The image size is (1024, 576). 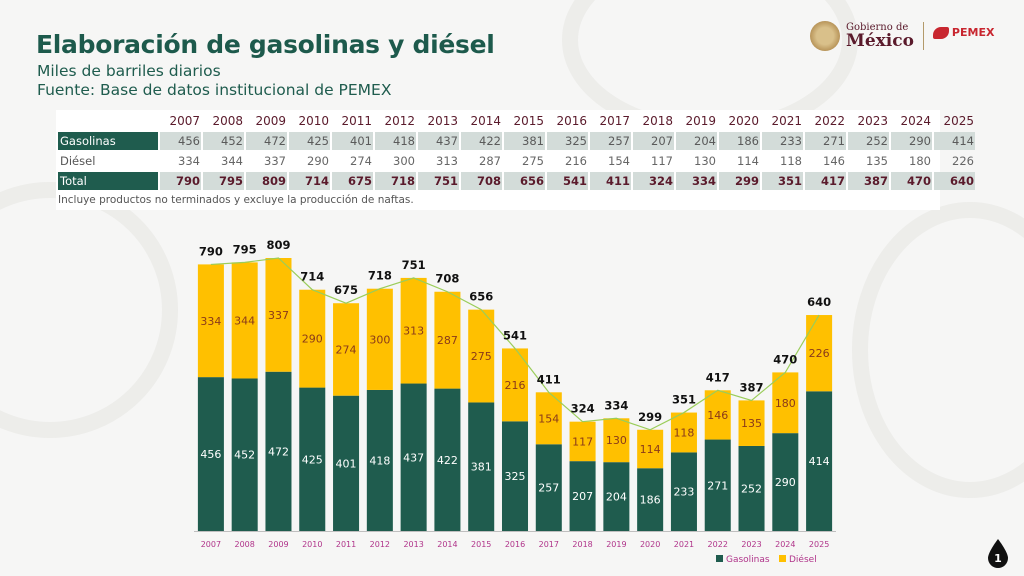 What do you see at coordinates (998, 558) in the screenshot?
I see `page-number: 1` at bounding box center [998, 558].